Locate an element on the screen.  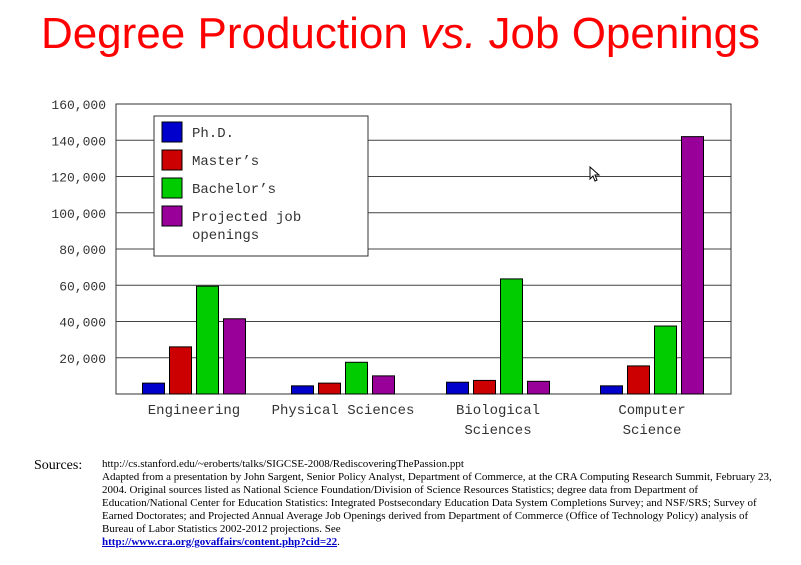
x-tick-label: Engineering is located at coordinates (194, 411).